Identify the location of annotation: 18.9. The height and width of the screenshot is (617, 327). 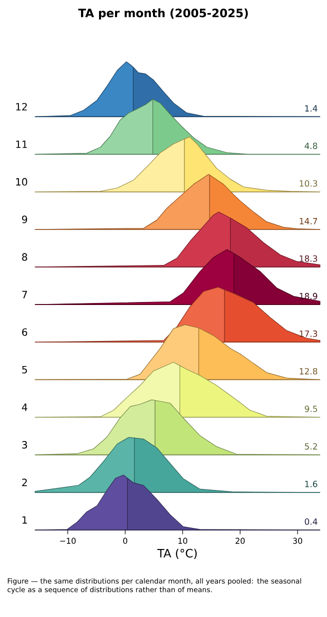
(309, 296).